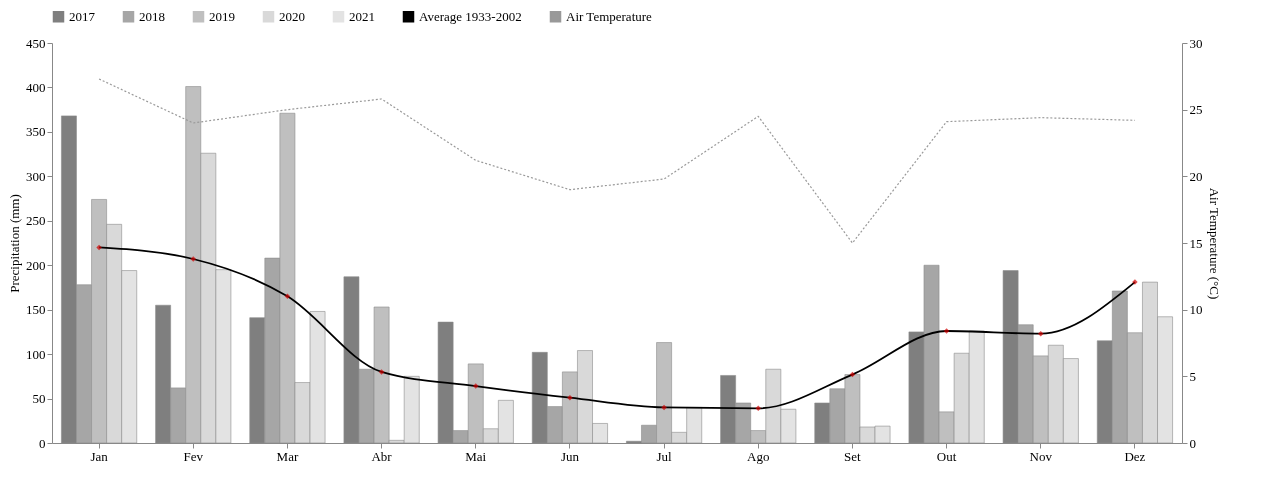 The height and width of the screenshot is (499, 1263). Describe the element at coordinates (570, 456) in the screenshot. I see `x-tick-label: Jun` at that location.